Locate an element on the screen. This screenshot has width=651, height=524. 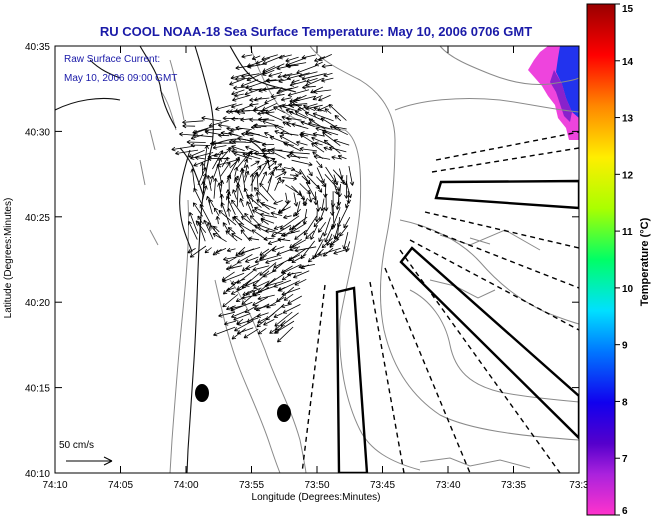
y-tick-label: 40:10 is located at coordinates (37, 474).